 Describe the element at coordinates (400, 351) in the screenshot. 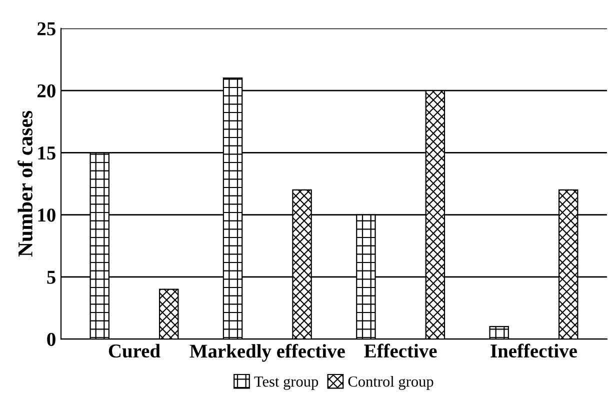

I see `x-tick-label: Effective` at that location.